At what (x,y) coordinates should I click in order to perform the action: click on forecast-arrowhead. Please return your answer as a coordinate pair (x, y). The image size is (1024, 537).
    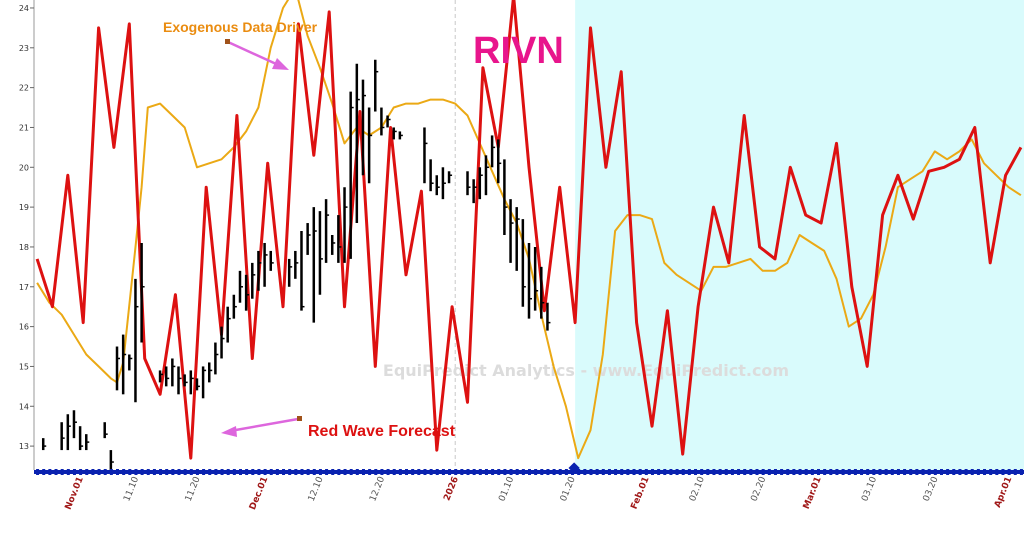
    Looking at the image, I should click on (229, 431).